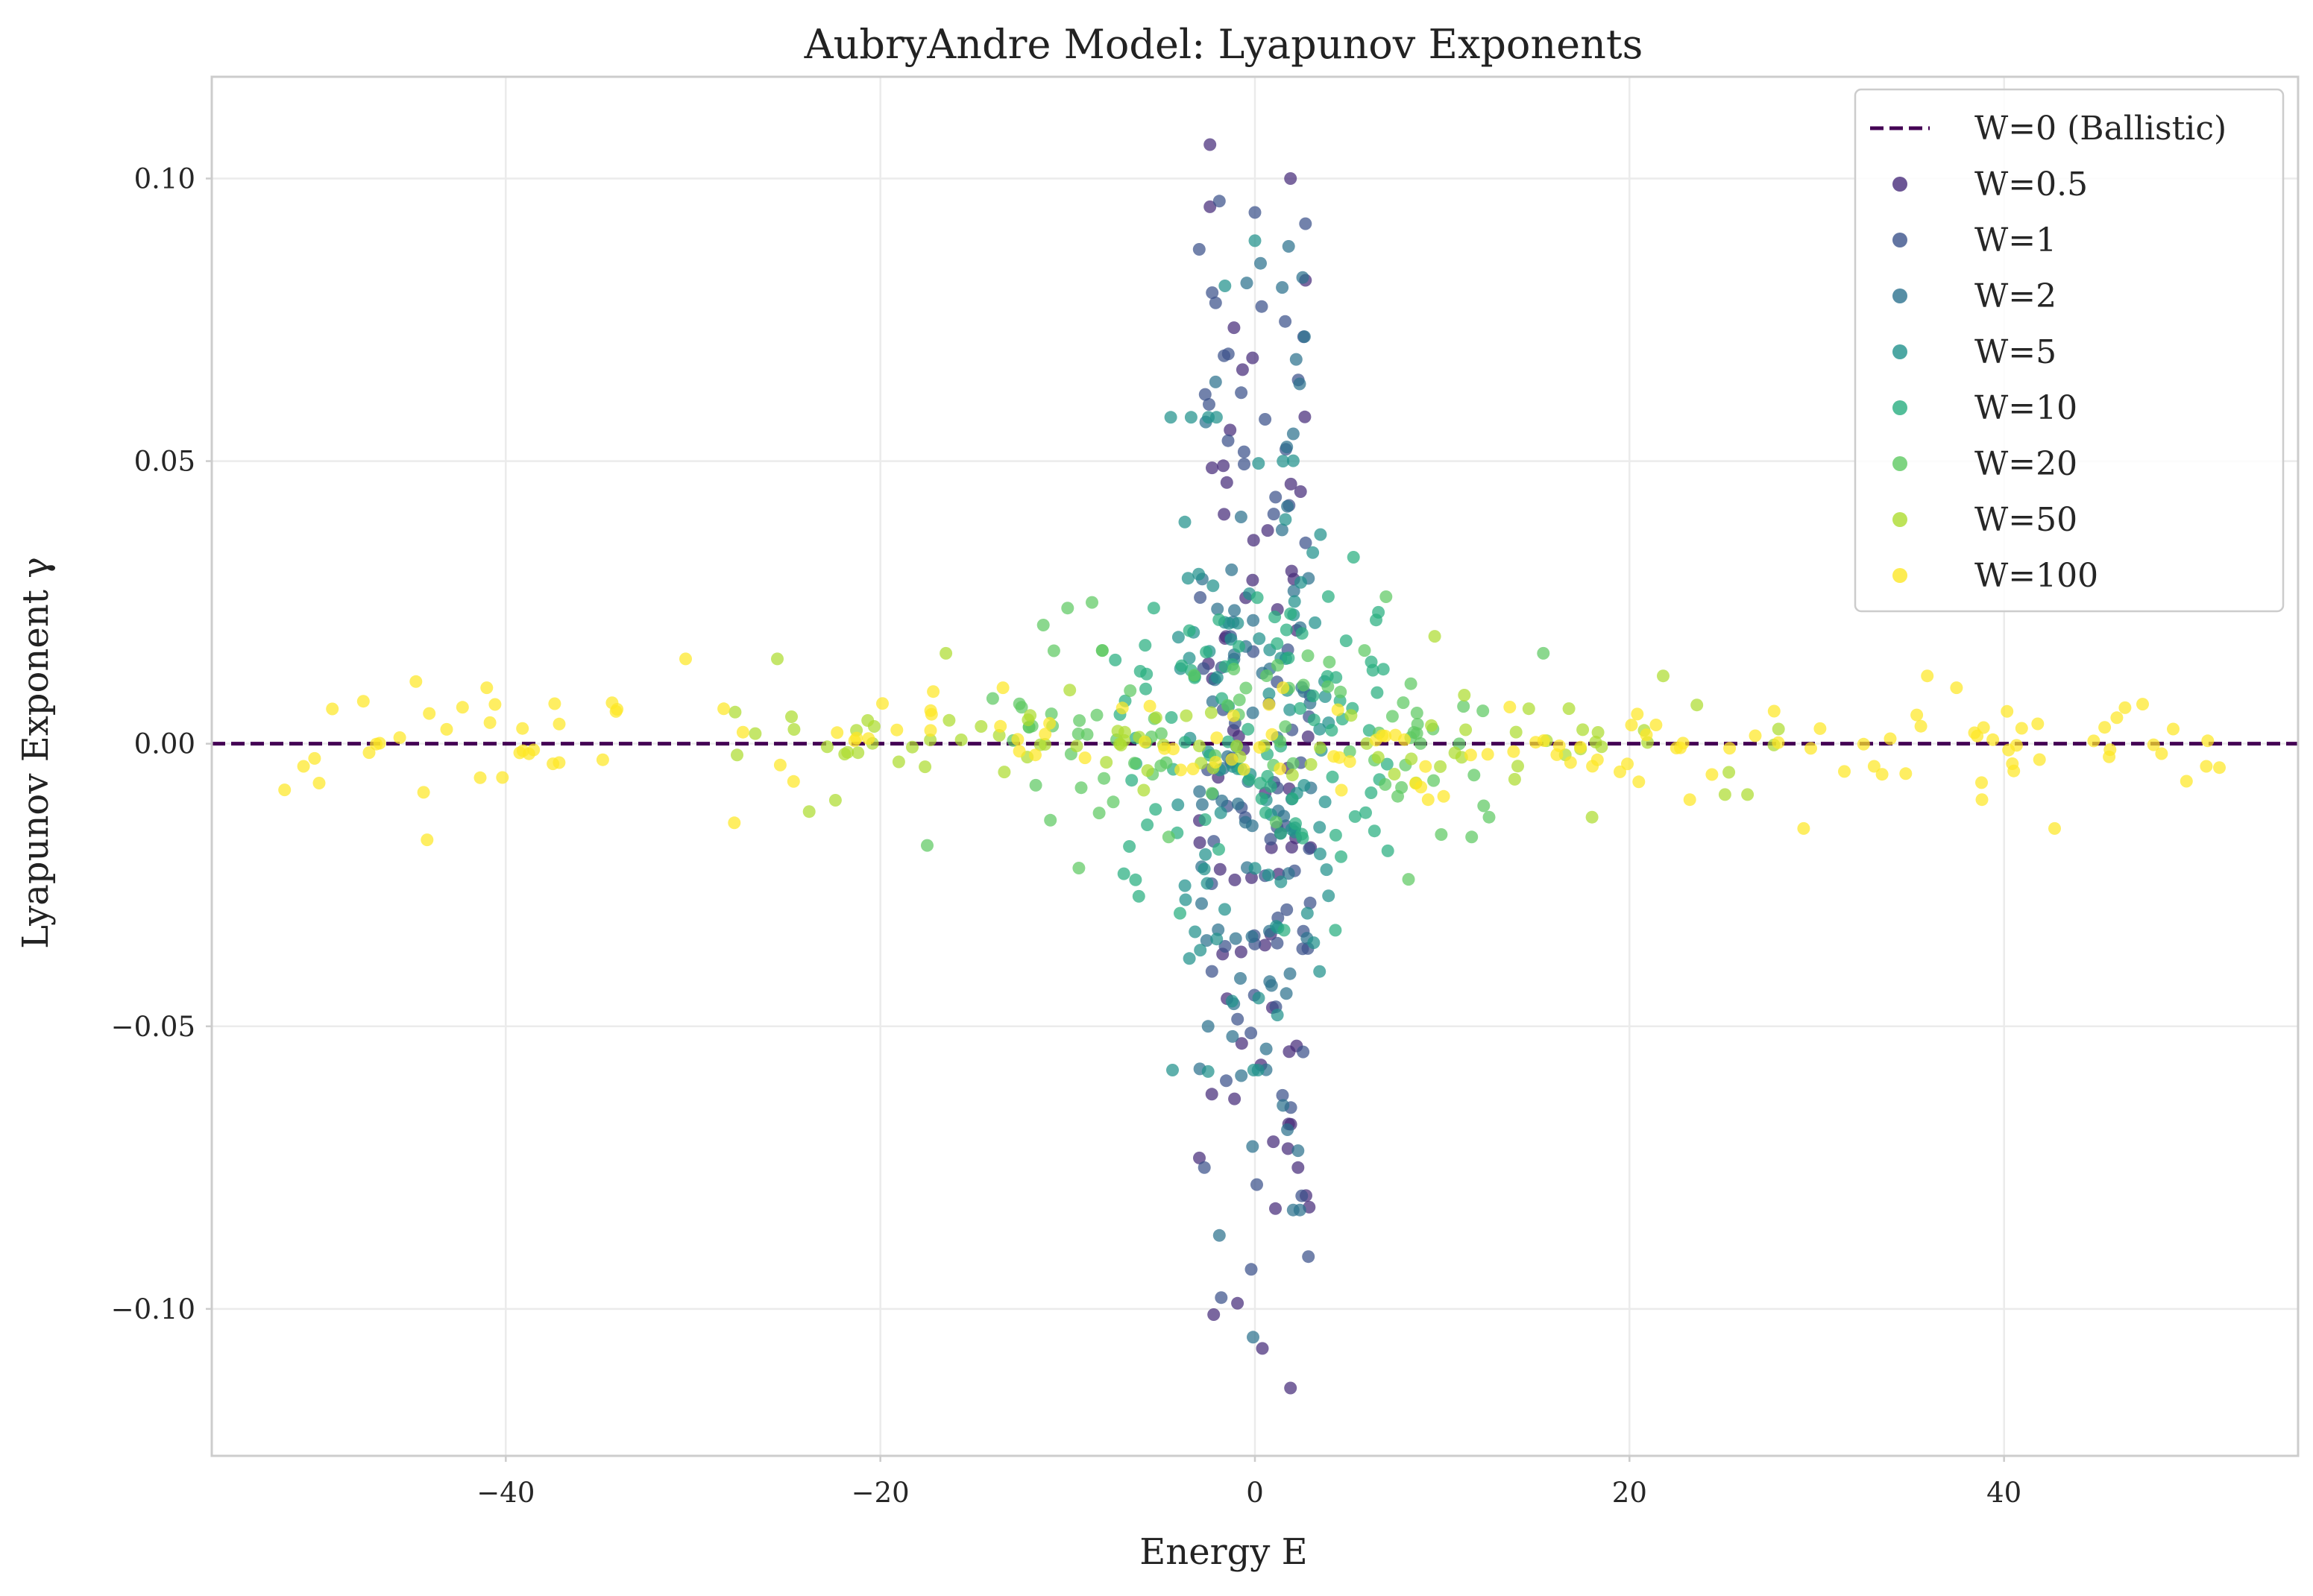 Image resolution: width=2313 pixels, height=1596 pixels. What do you see at coordinates (2003, 1493) in the screenshot?
I see `x-tick-label: 40` at bounding box center [2003, 1493].